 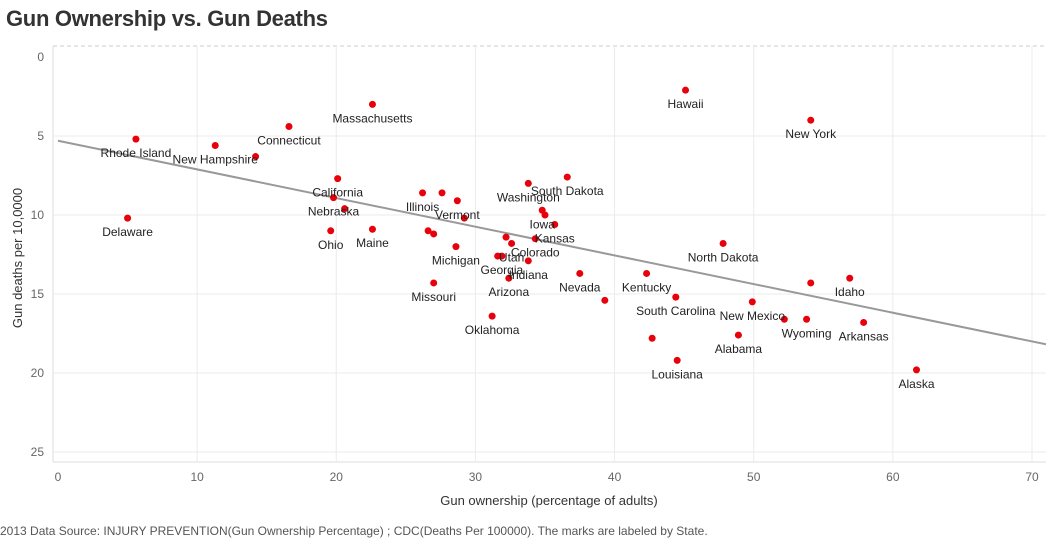 What do you see at coordinates (864, 336) in the screenshot?
I see `point-label: Arkansas` at bounding box center [864, 336].